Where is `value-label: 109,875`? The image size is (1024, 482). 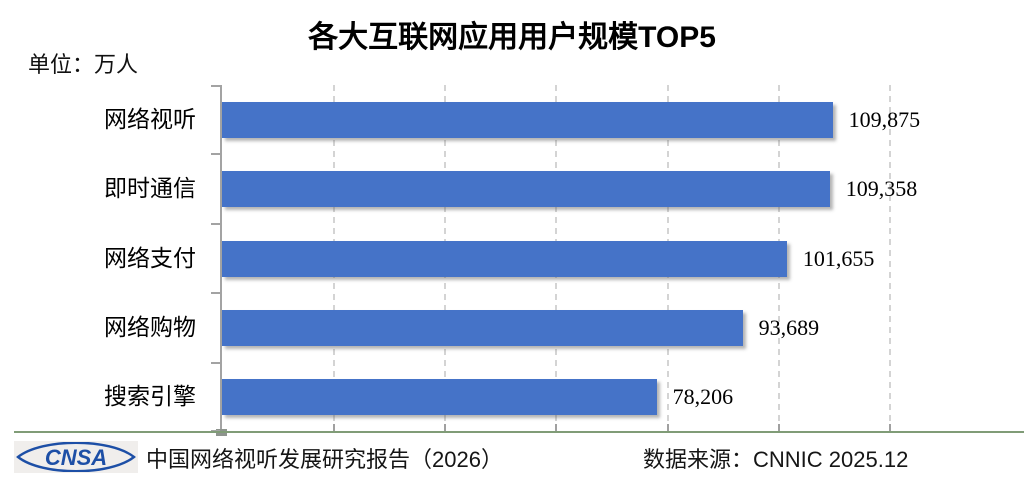 value-label: 109,875 is located at coordinates (884, 119).